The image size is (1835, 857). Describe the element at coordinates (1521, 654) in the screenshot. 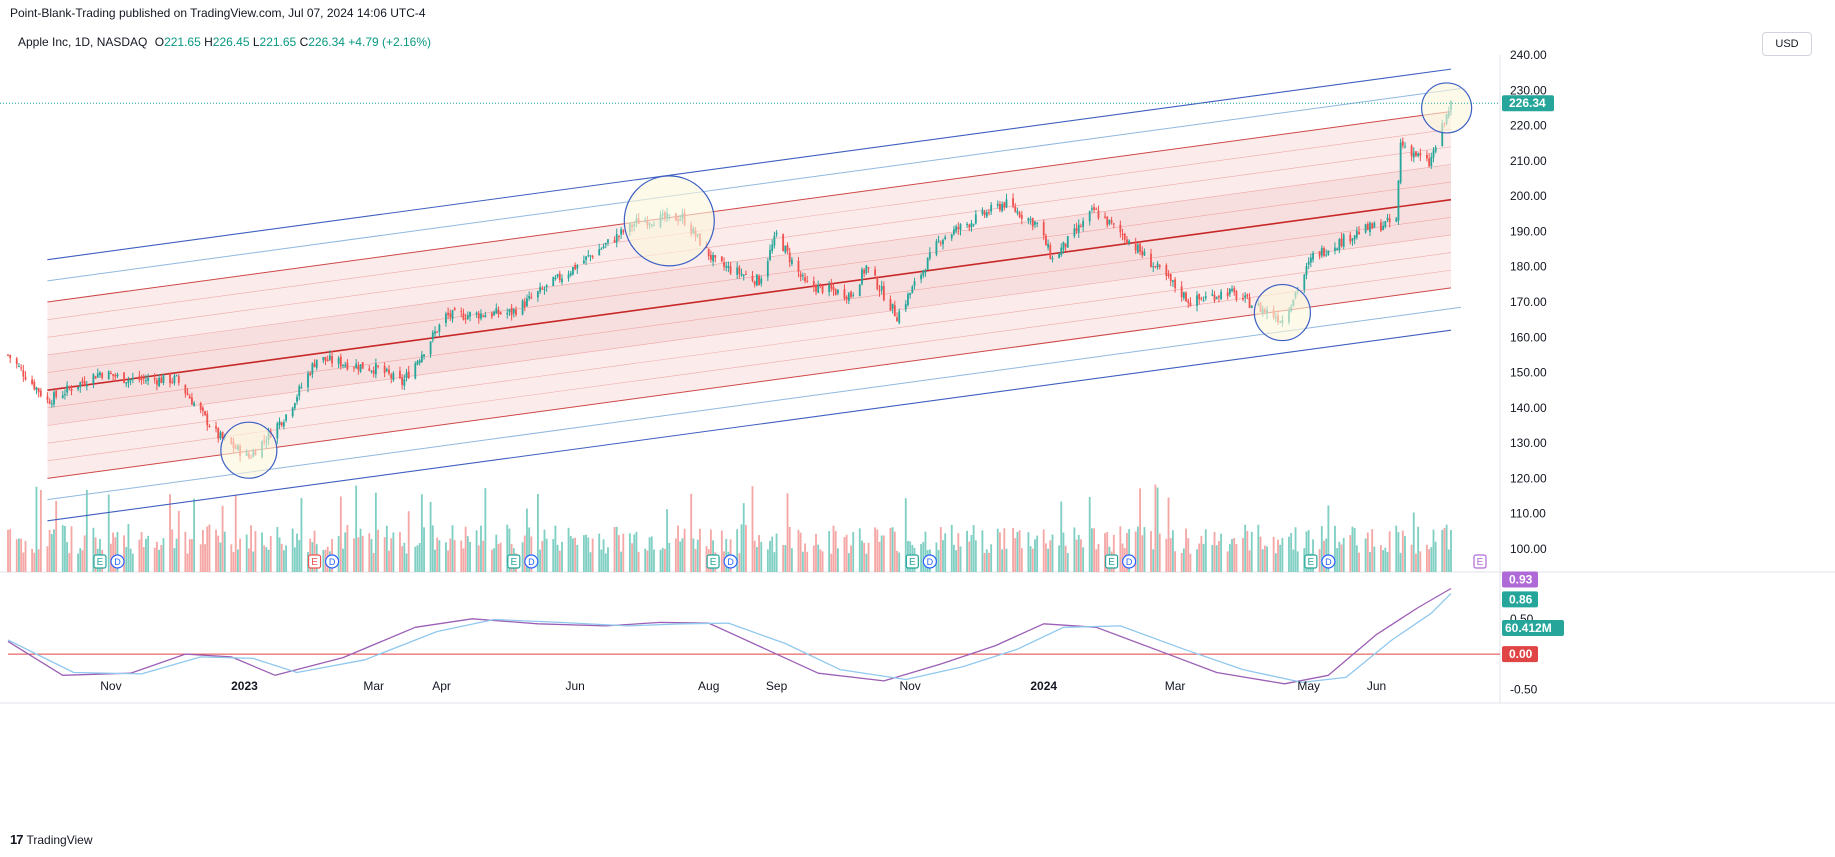

I see `oscillator-value-text: 0.00` at that location.